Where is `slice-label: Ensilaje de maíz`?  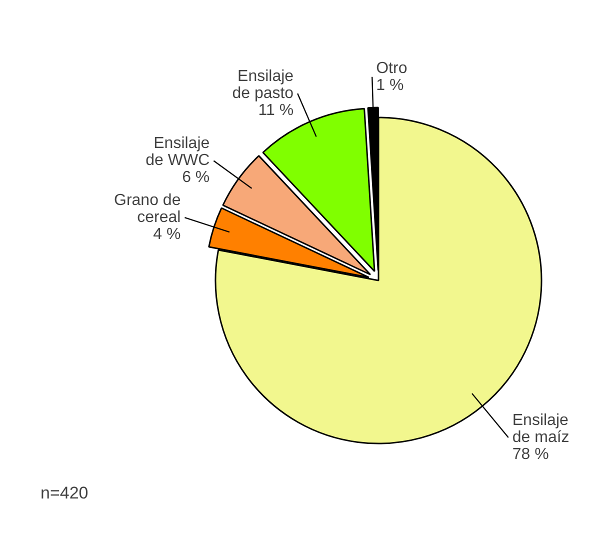 slice-label: Ensilaje de maíz is located at coordinates (541, 429).